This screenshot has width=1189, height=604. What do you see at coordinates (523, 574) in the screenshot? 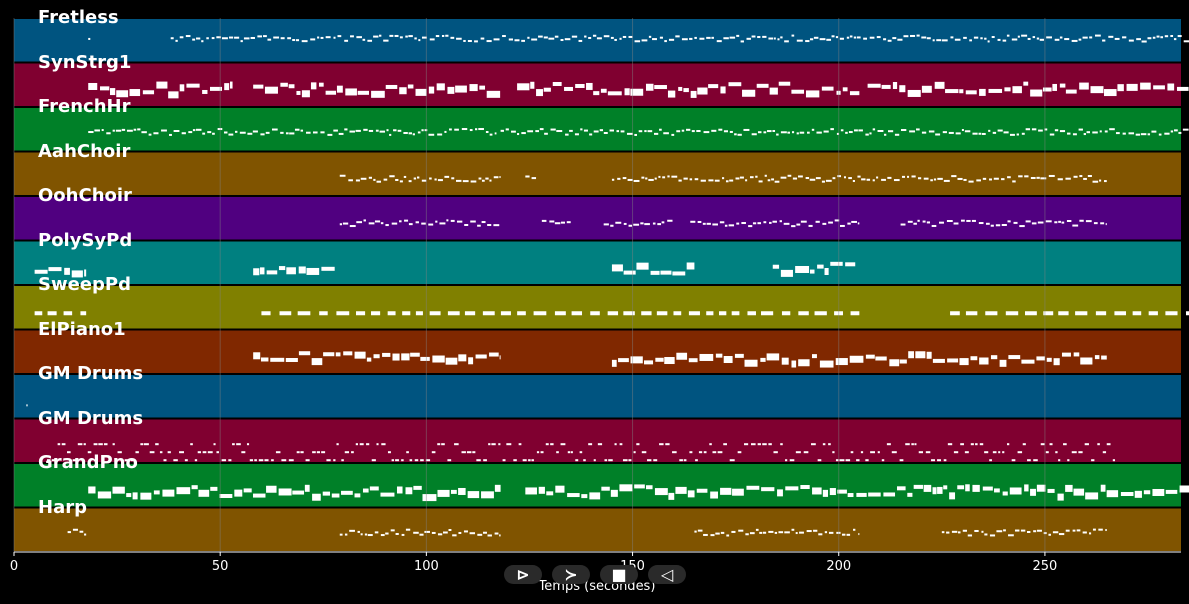
I see `play-button: ⊳` at bounding box center [523, 574].